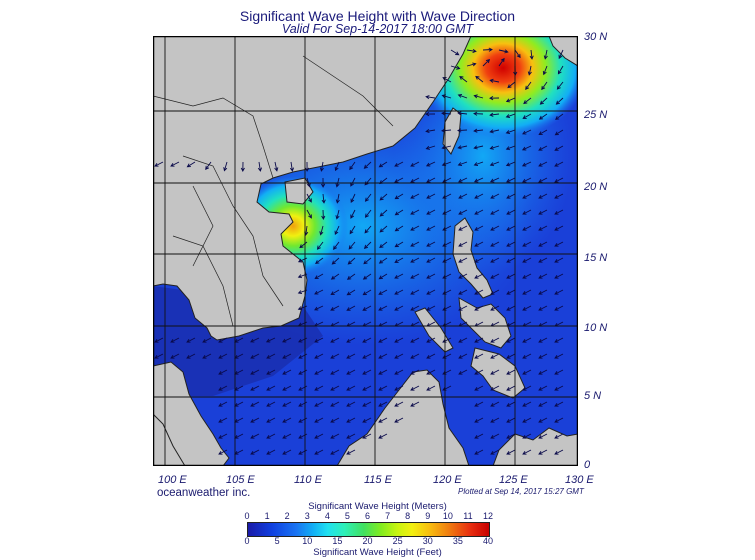  What do you see at coordinates (307, 516) in the screenshot?
I see `legend-meters-tick: 3` at bounding box center [307, 516].